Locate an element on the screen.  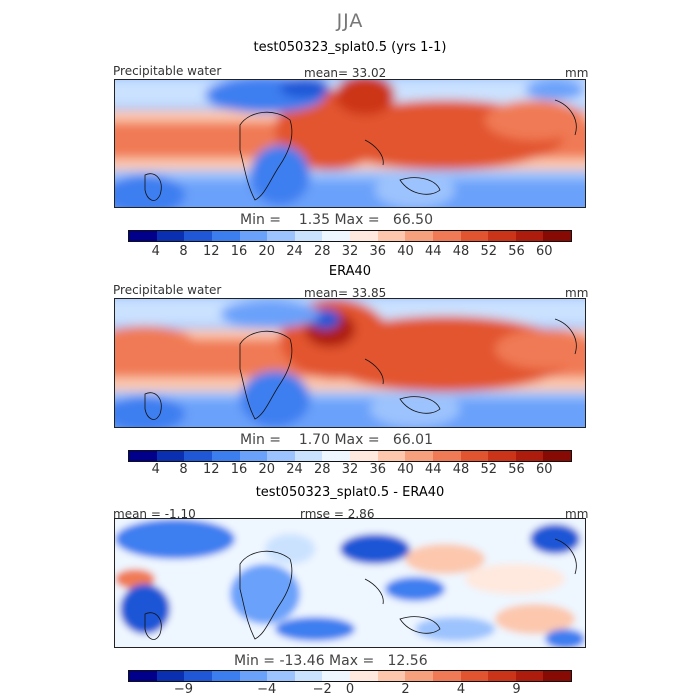
colorbar-tick-label: −9 is located at coordinates (183, 689).